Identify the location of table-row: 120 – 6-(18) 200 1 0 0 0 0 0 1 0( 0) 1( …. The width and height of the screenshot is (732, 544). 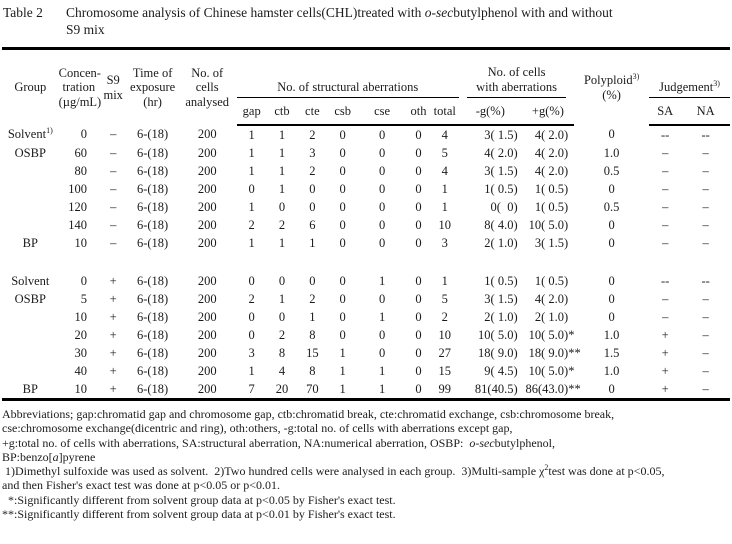
(366, 207).